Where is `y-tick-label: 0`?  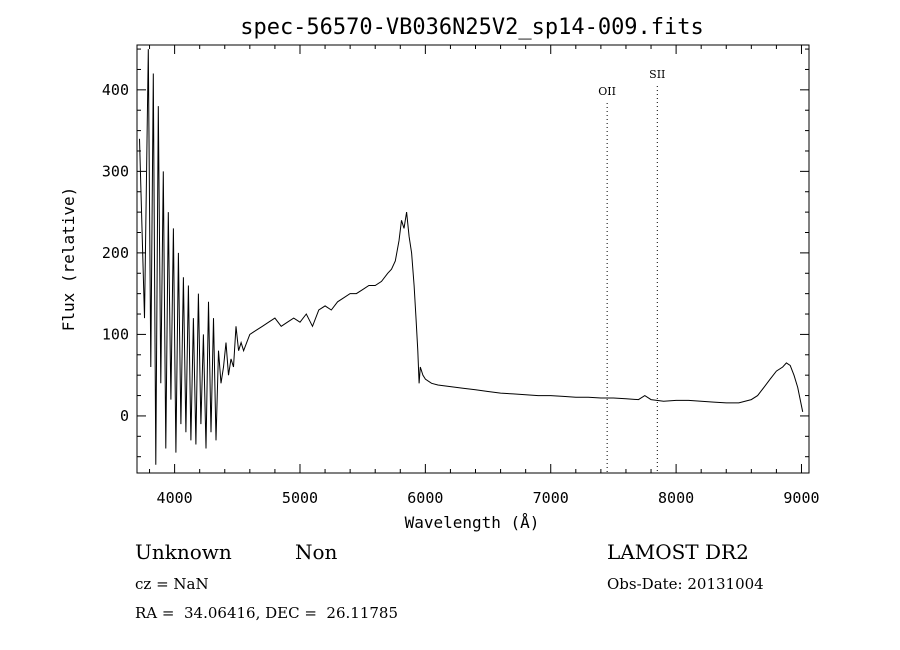 y-tick-label: 0 is located at coordinates (124, 416).